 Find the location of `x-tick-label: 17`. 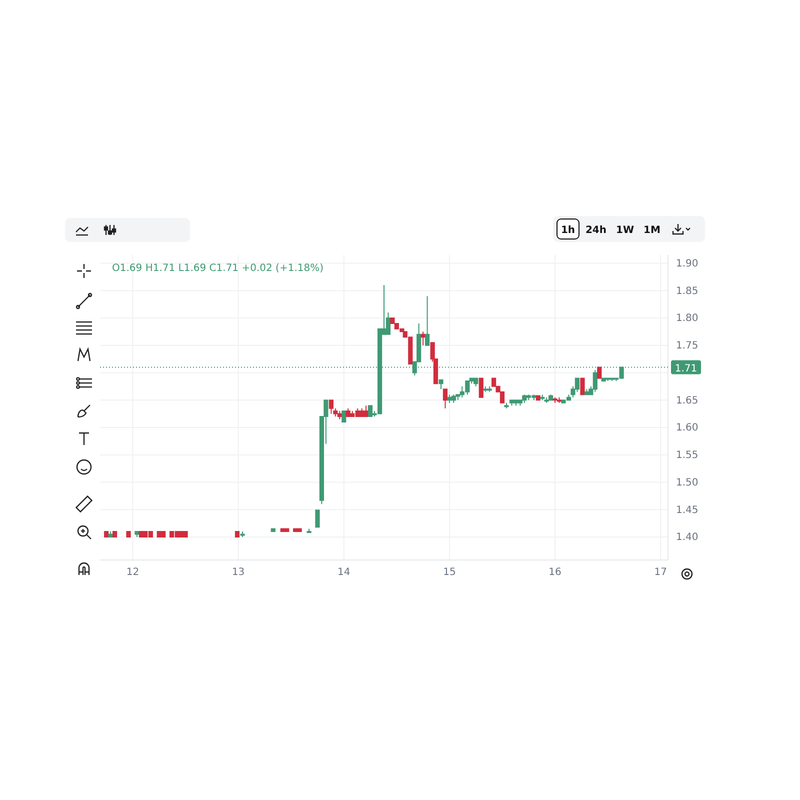

x-tick-label: 17 is located at coordinates (660, 572).